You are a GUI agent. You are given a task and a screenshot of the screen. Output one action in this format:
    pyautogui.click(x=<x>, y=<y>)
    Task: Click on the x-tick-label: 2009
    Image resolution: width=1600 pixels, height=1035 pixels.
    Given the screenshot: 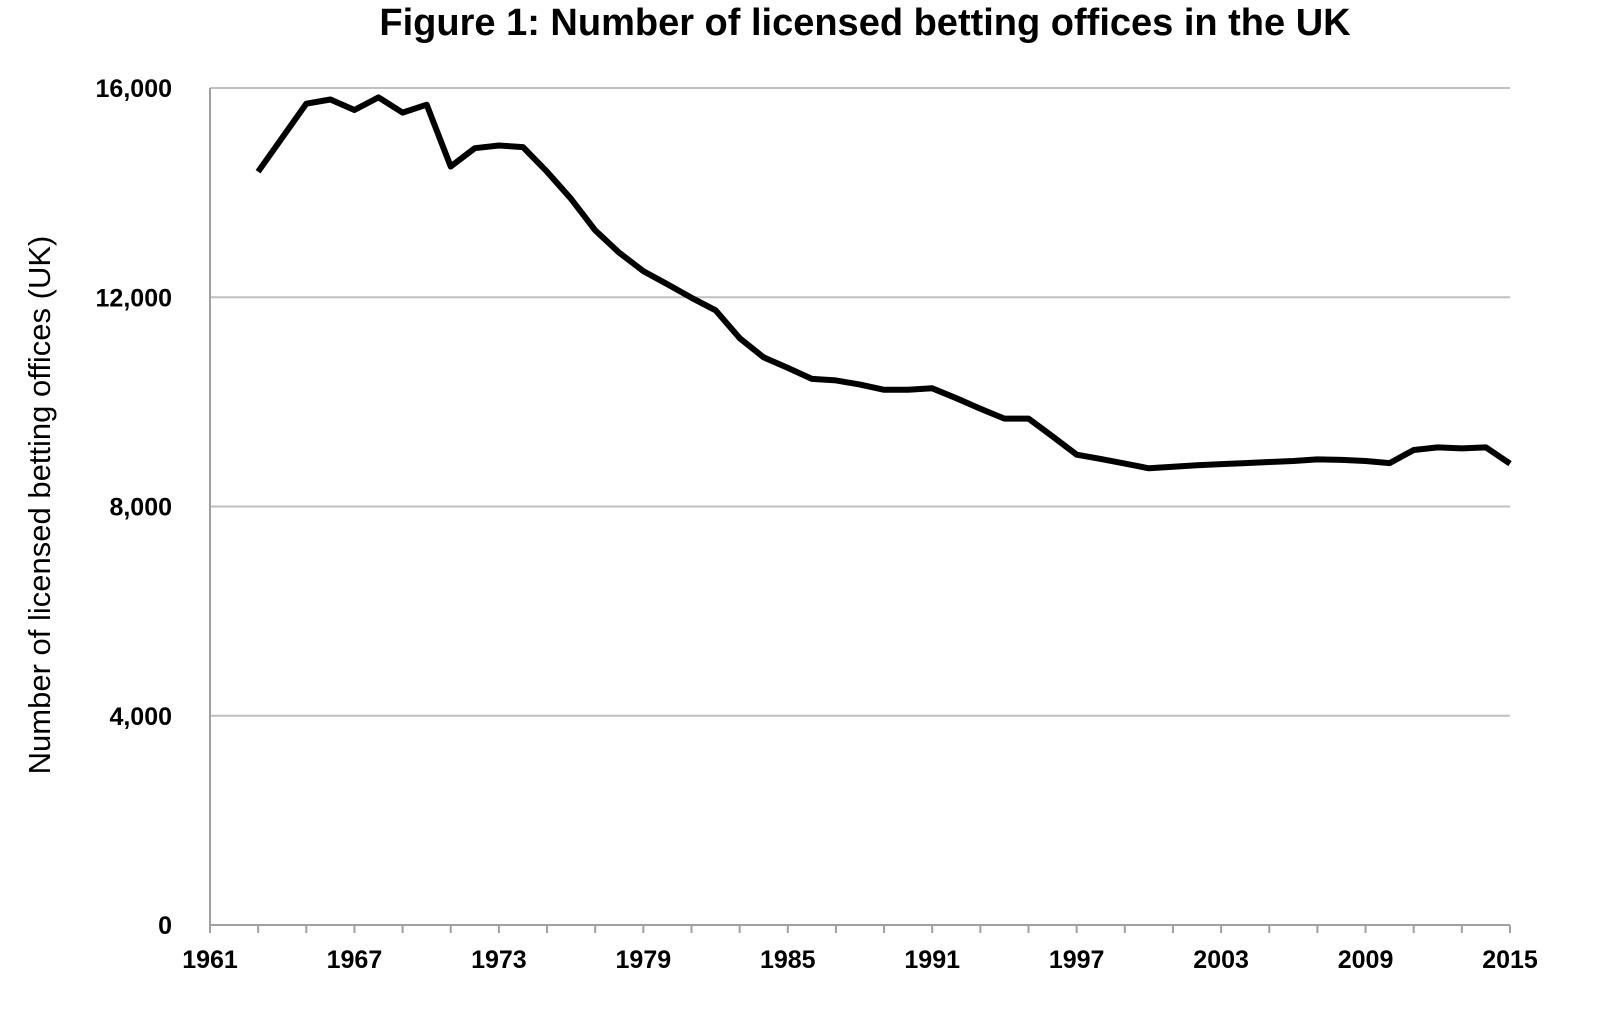 What is the action you would take?
    pyautogui.click(x=1366, y=960)
    